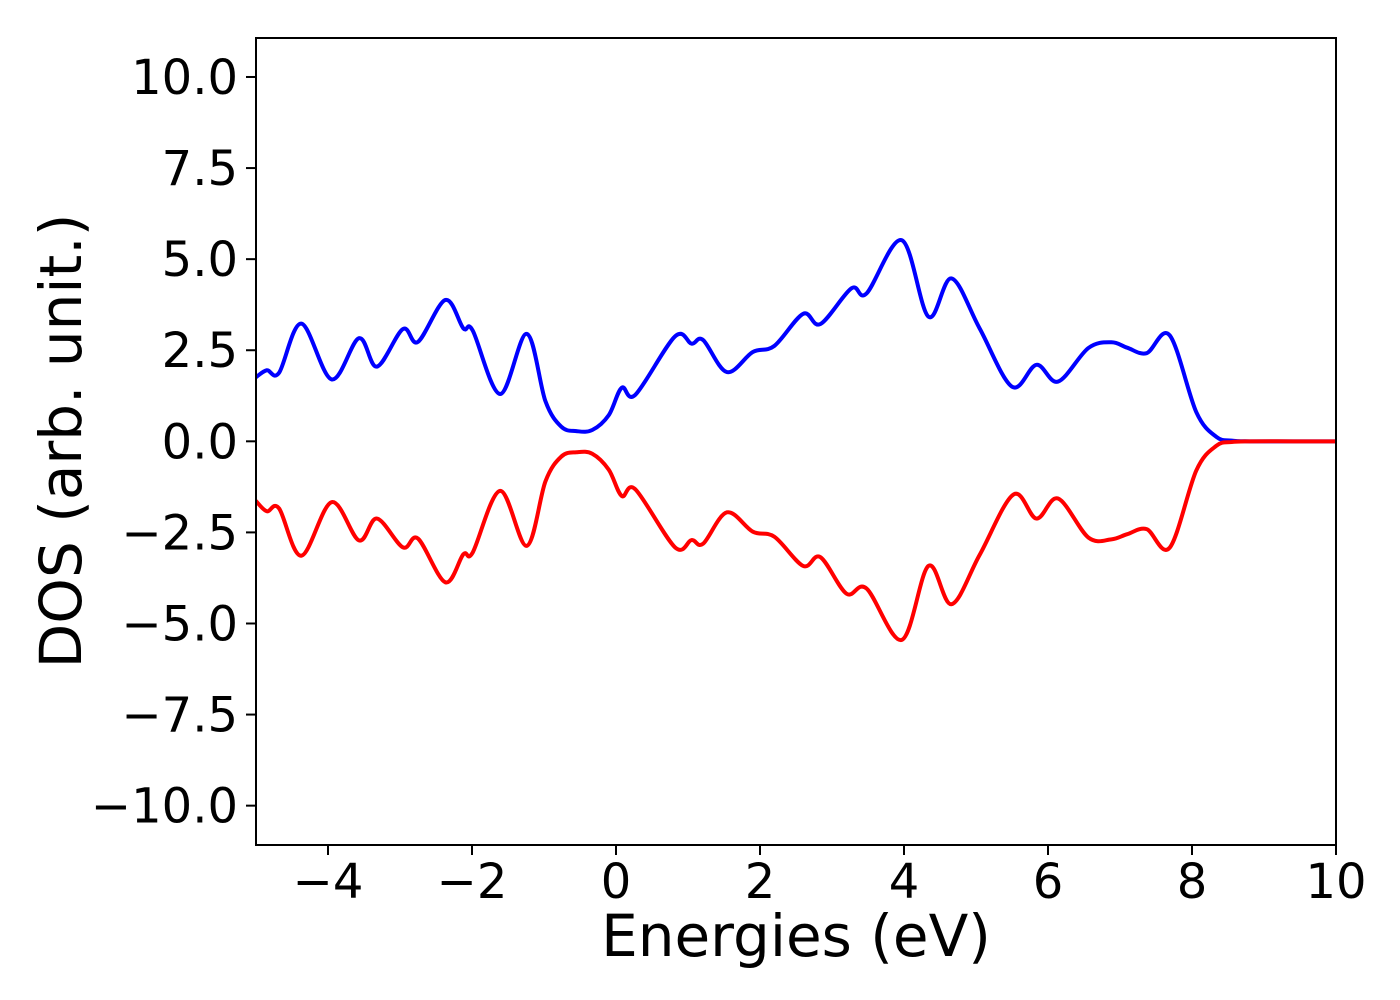 This screenshot has height=1000, width=1400. Describe the element at coordinates (904, 882) in the screenshot. I see `x-tick-label: 4` at that location.